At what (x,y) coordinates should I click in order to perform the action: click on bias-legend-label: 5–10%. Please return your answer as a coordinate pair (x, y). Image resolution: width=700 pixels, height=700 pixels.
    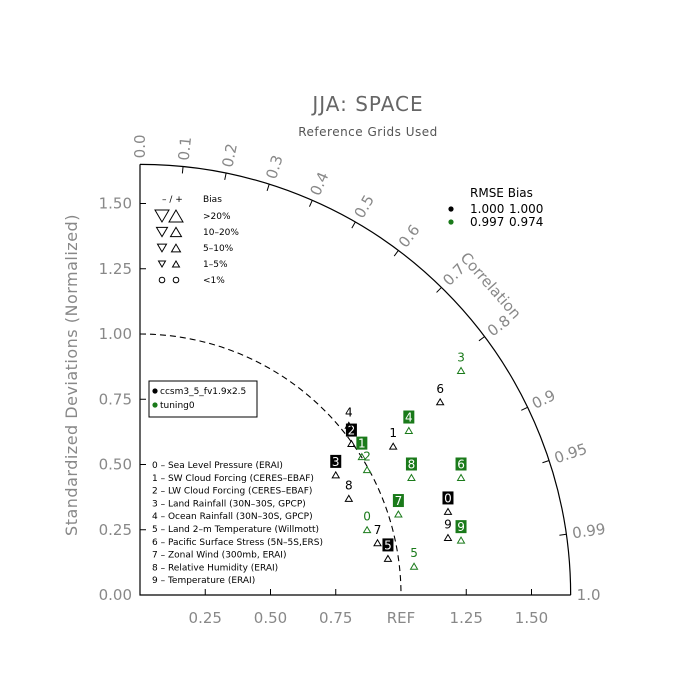
    Looking at the image, I should click on (218, 249).